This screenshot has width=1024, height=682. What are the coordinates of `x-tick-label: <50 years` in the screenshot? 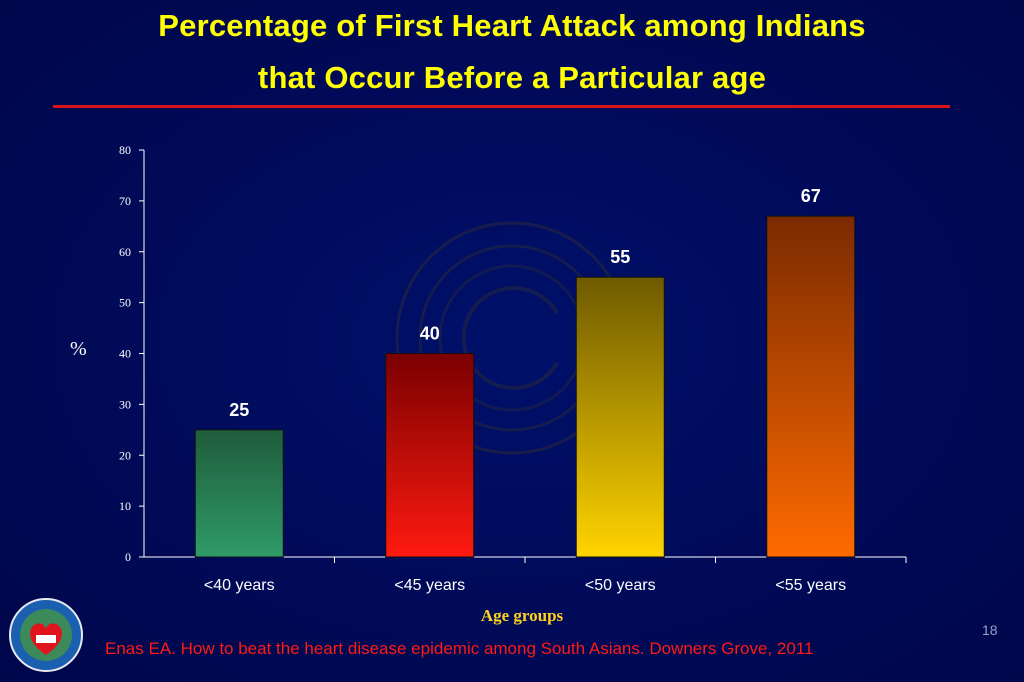 It's located at (620, 585).